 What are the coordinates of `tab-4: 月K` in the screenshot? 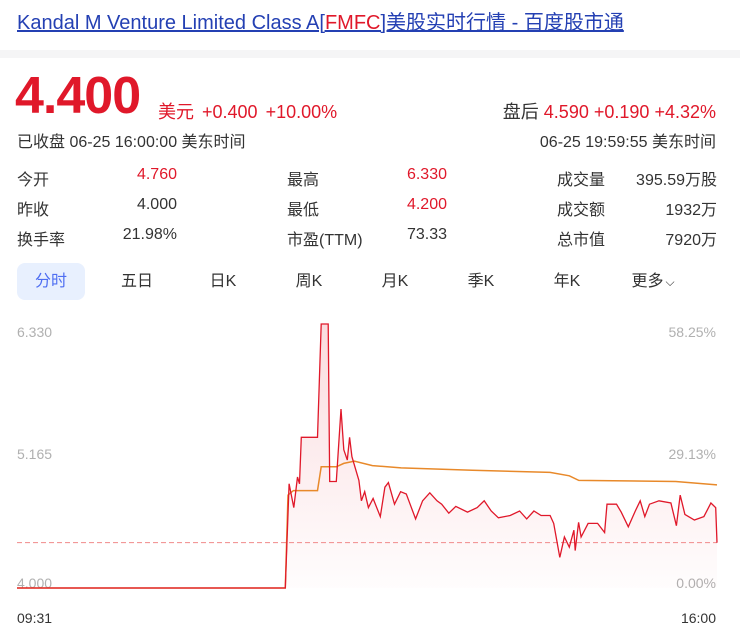 It's located at (395, 281).